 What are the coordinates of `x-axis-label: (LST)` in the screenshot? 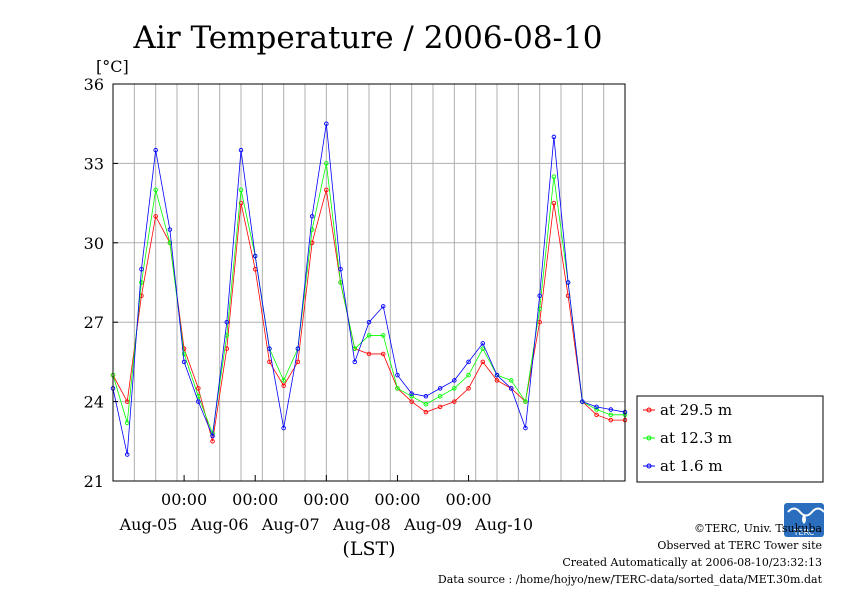 It's located at (368, 549).